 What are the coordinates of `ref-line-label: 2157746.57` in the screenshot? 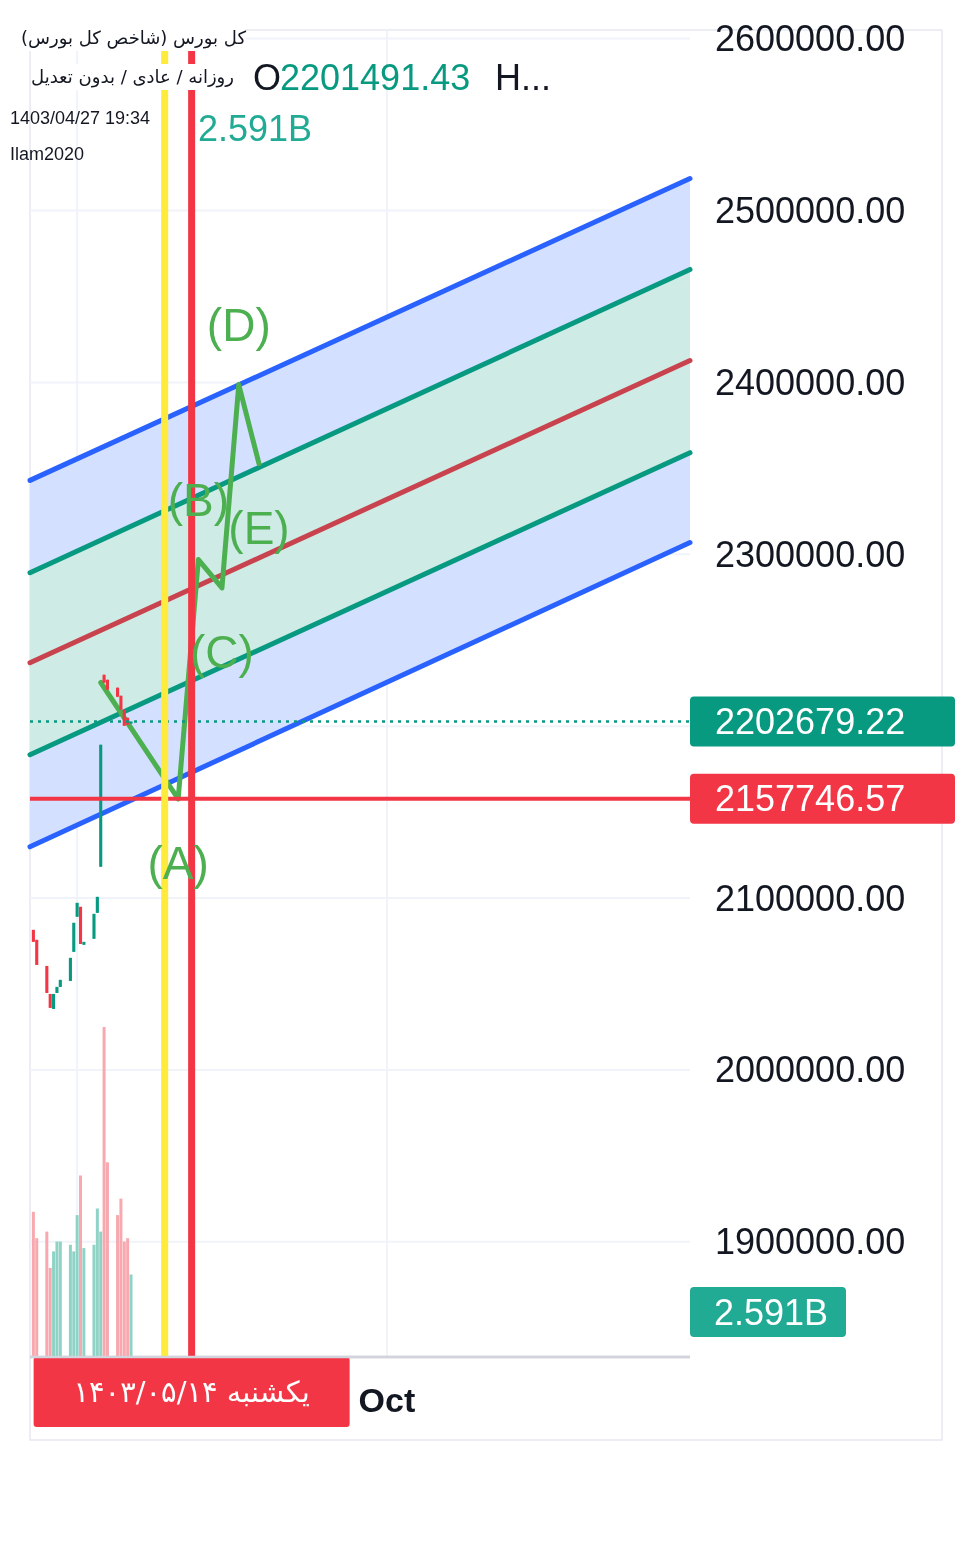 It's located at (810, 799).